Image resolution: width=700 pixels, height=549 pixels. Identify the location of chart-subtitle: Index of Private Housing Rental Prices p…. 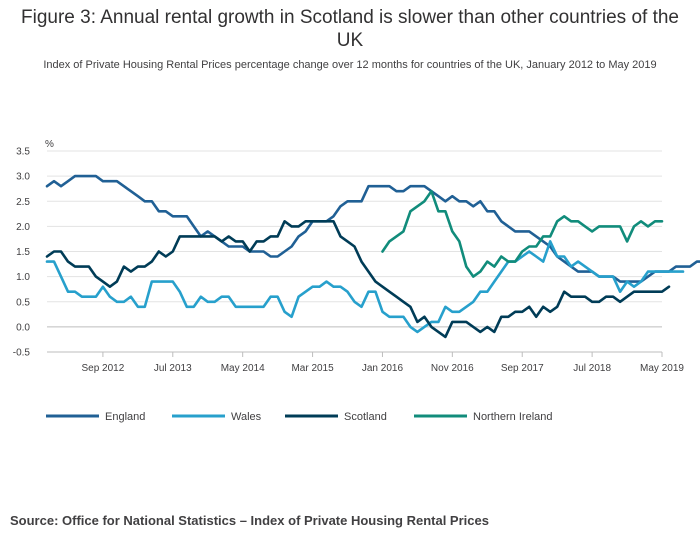
(350, 65).